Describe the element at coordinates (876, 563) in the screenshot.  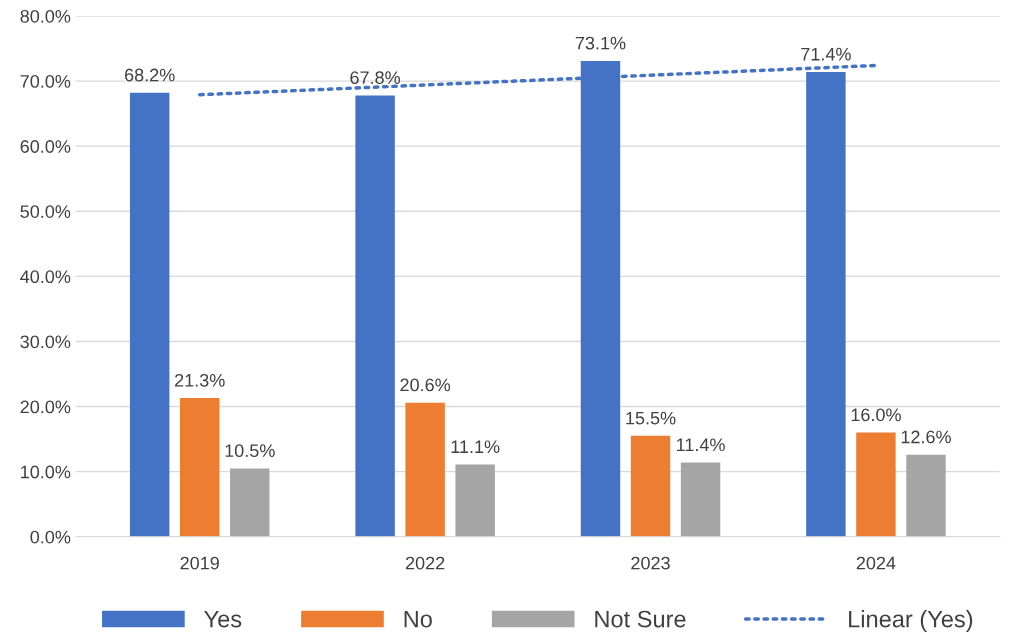
I see `x-tick-label: 2024` at that location.